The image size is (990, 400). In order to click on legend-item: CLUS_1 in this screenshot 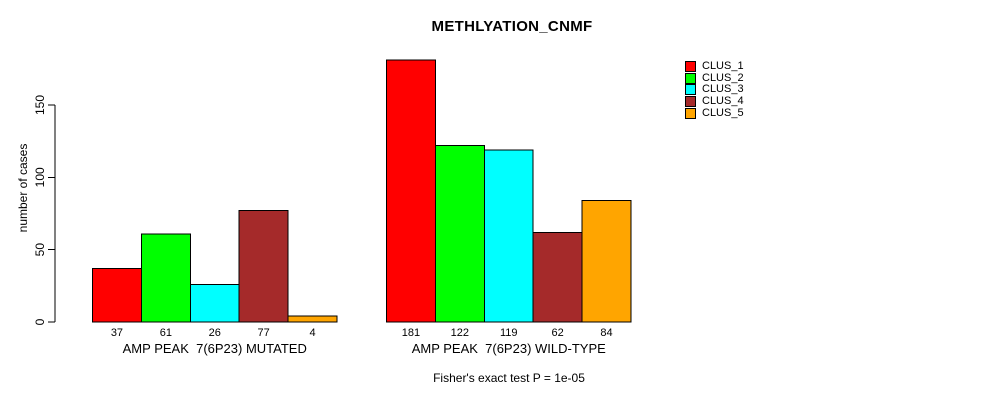, I will do `click(714, 67)`.